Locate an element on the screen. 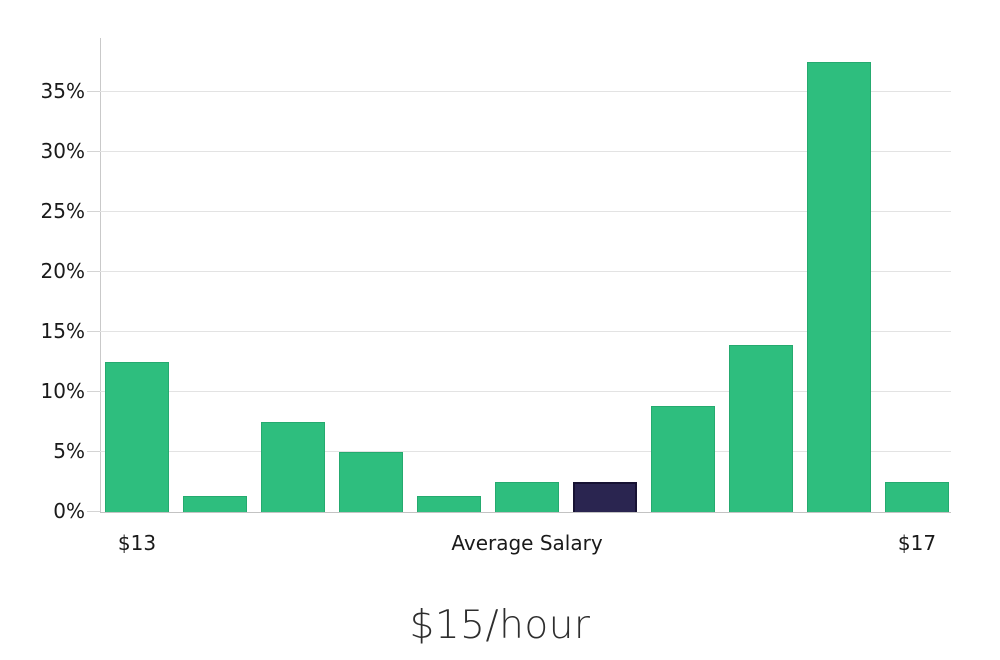 The width and height of the screenshot is (1000, 660). x-tick-label: $17 is located at coordinates (917, 543).